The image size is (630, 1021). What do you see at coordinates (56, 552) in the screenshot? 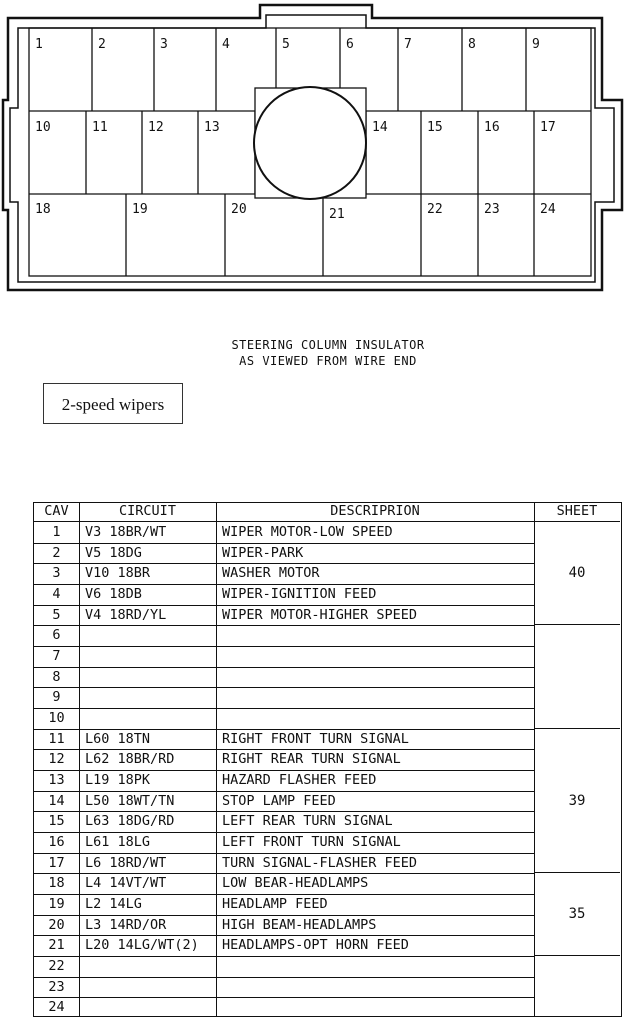
I see `cav-cell: 2` at bounding box center [56, 552].